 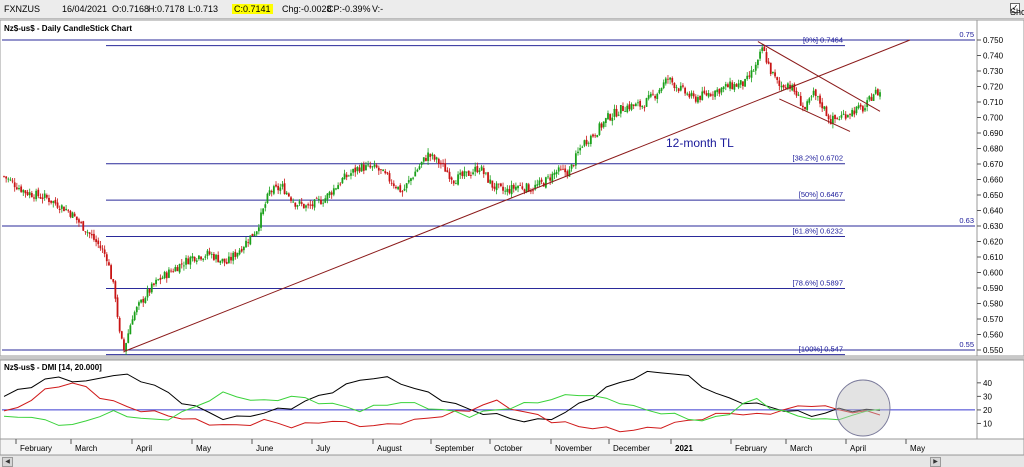 I want to click on show-last-toggle: ✓ Show Last, so click(x=1017, y=10).